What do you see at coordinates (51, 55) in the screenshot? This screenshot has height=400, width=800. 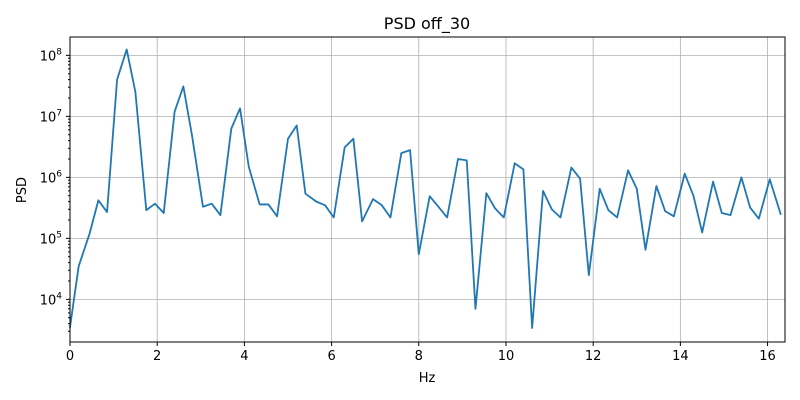 I see `y-tick-label: 10⁸` at bounding box center [51, 55].